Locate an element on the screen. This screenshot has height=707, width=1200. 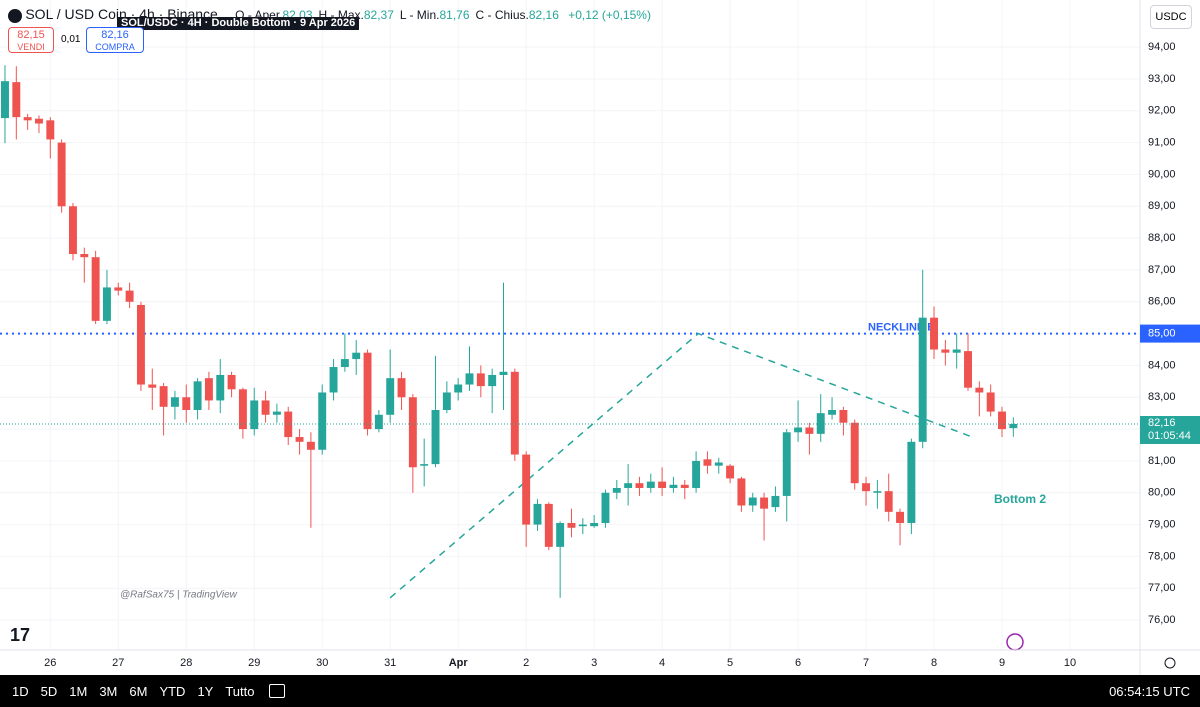
x-tick-label: 3 is located at coordinates (594, 663).